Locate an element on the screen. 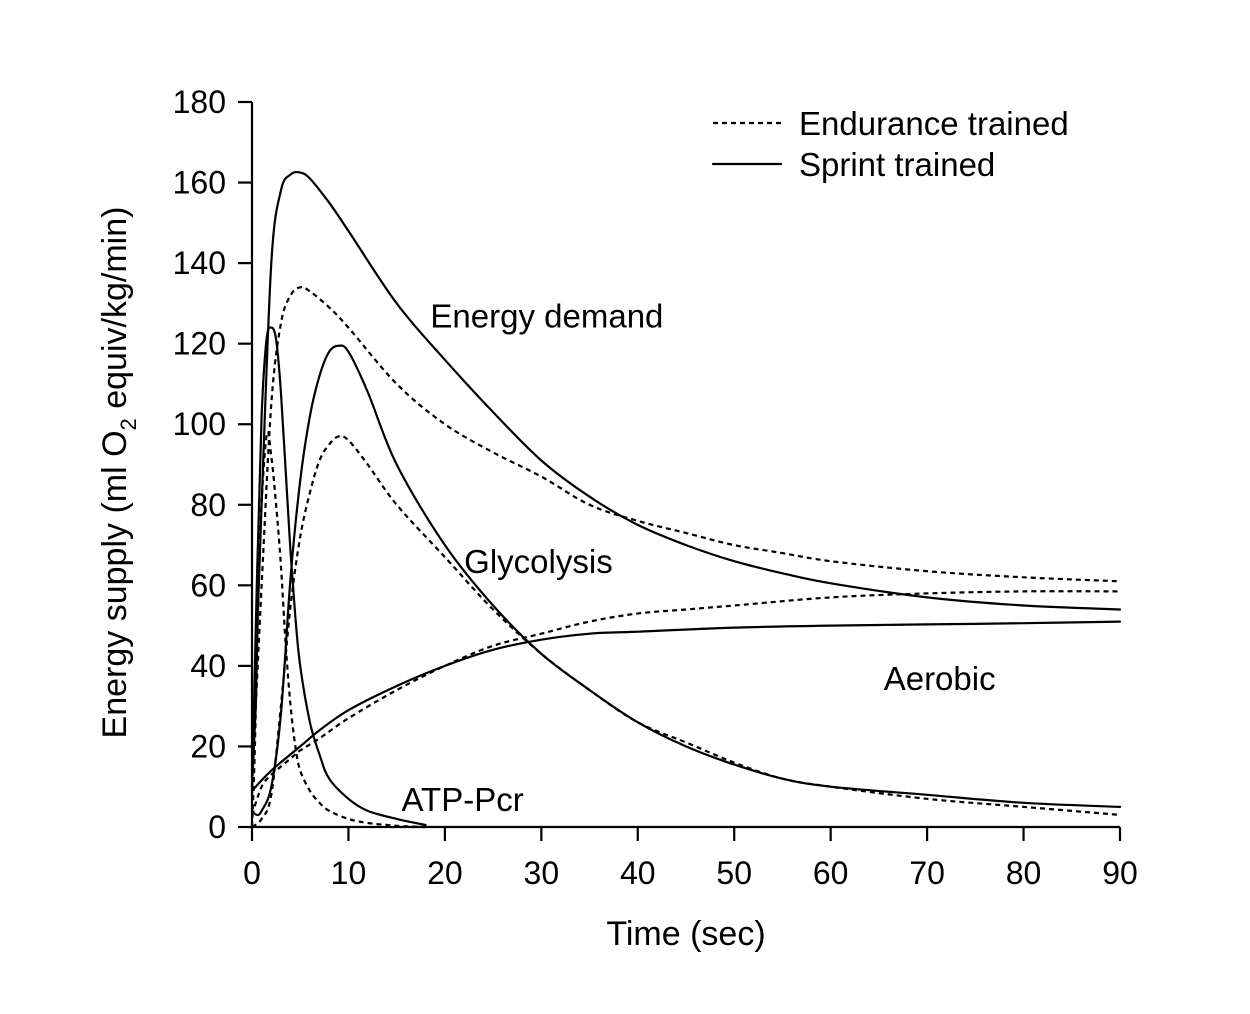 The image size is (1250, 1014). y-ticks: 0 20 40 60 80 100 120 140 160 180 is located at coordinates (212, 464).